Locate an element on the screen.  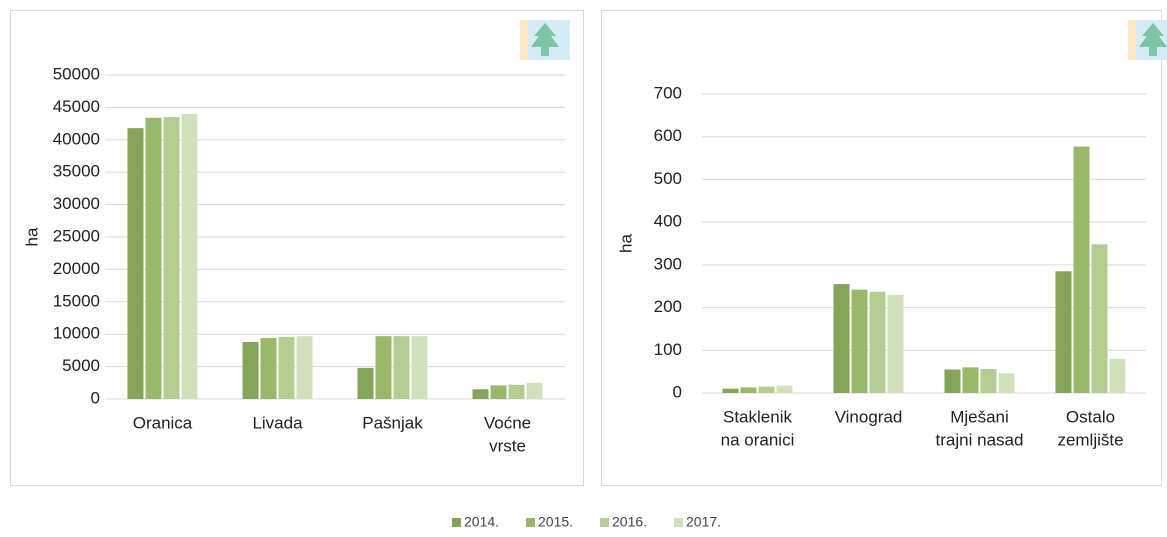
y-tick-label: 30000 is located at coordinates (76, 203).